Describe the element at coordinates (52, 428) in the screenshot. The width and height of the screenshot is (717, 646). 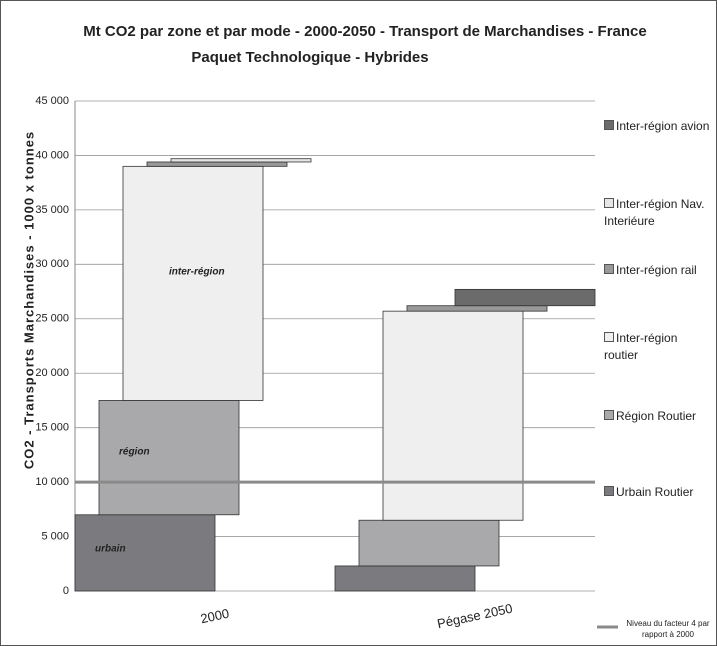
I see `y-tick-label: 15 000` at that location.